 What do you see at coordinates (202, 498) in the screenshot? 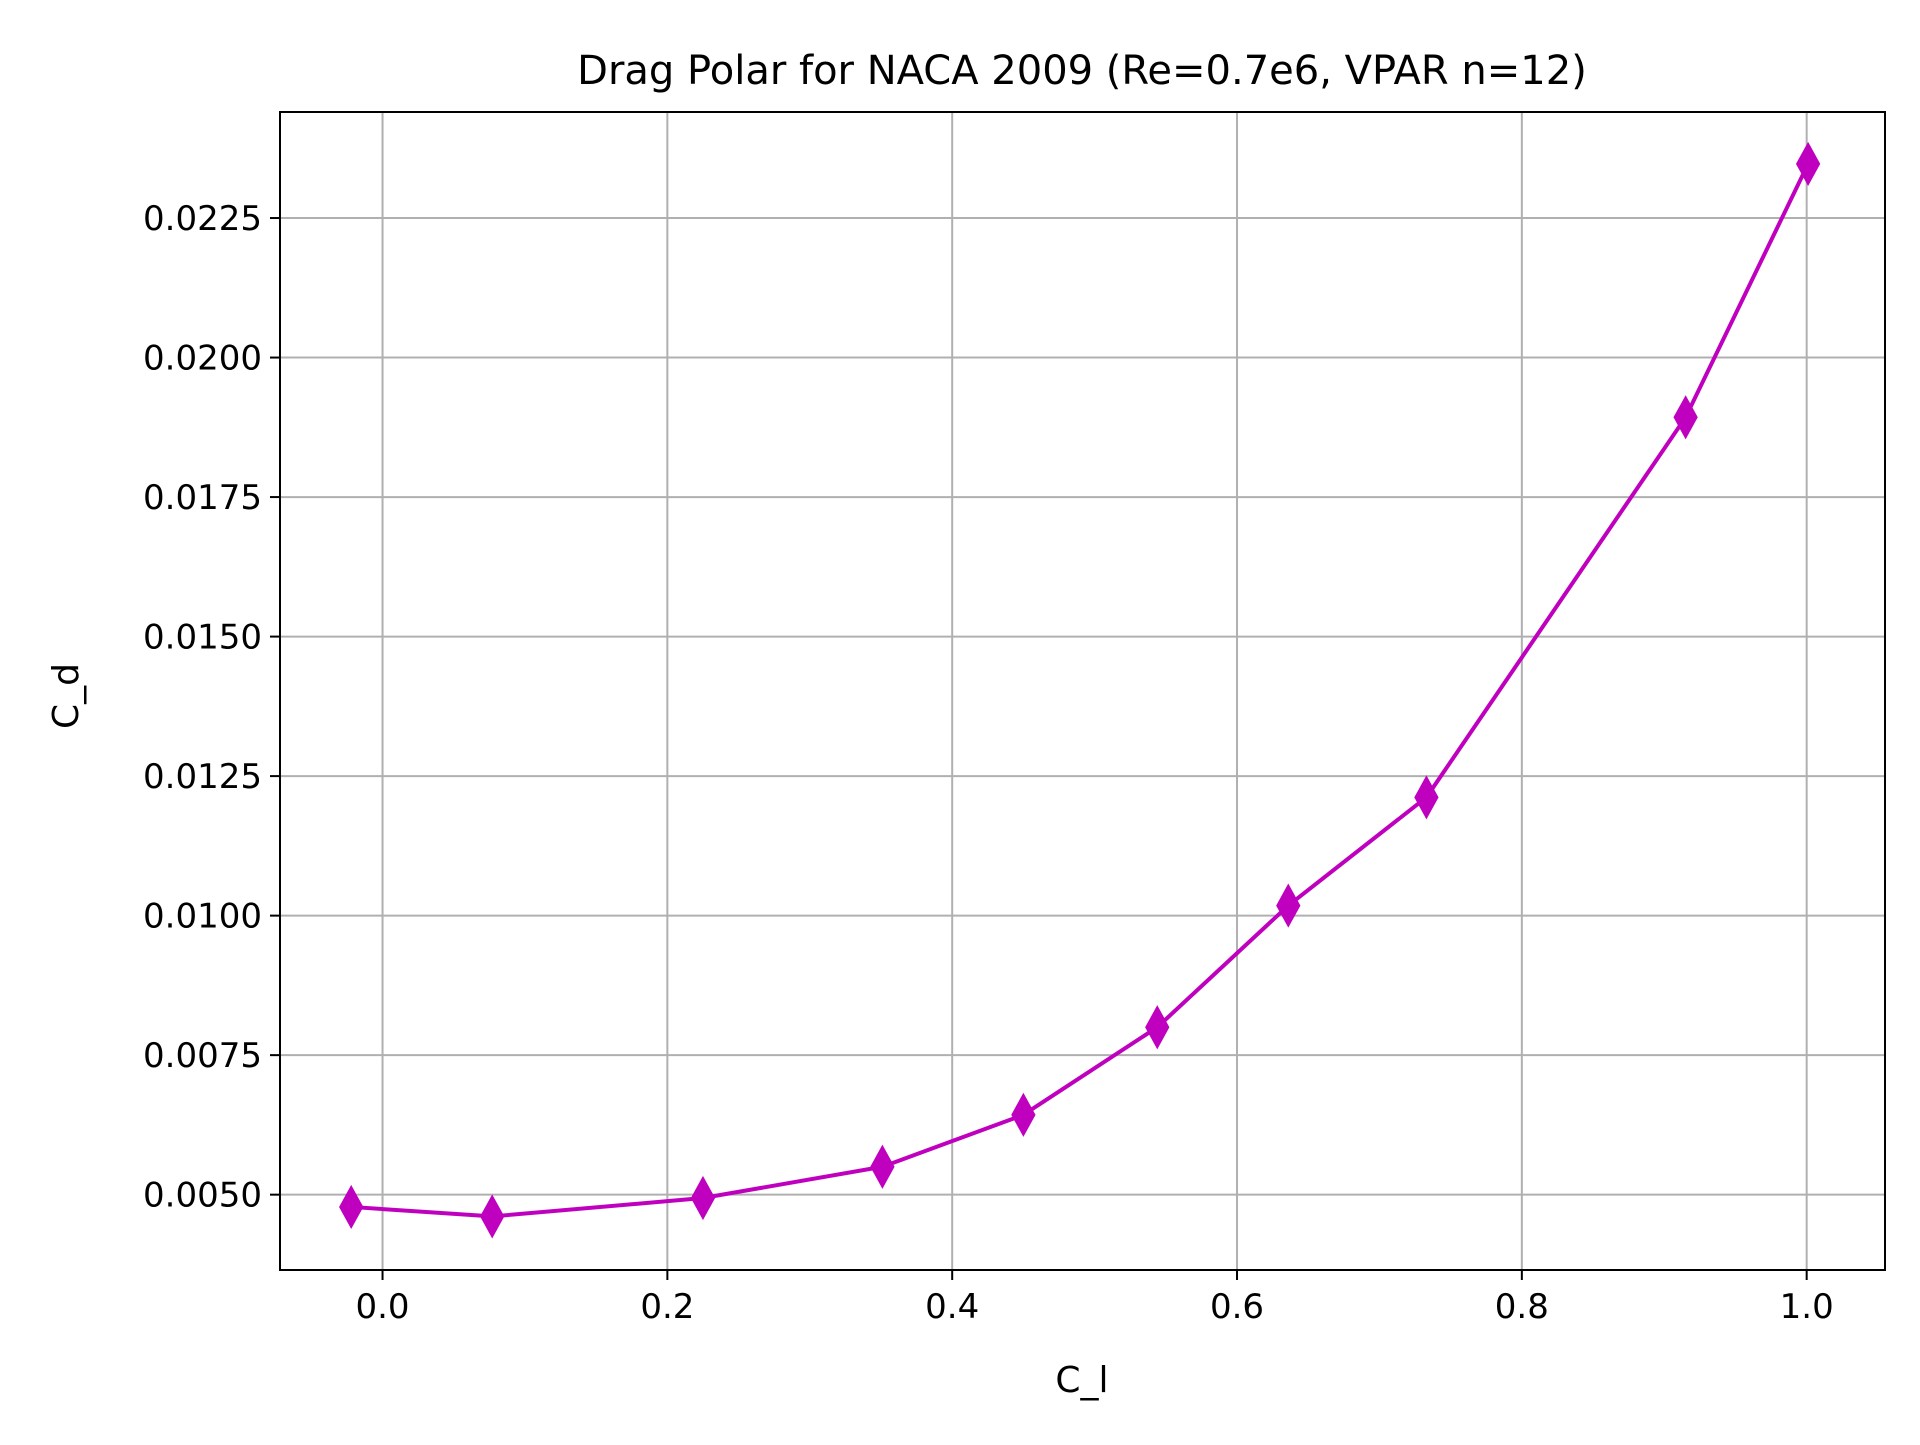
I see `y-tick-label: 0.0175` at bounding box center [202, 498].